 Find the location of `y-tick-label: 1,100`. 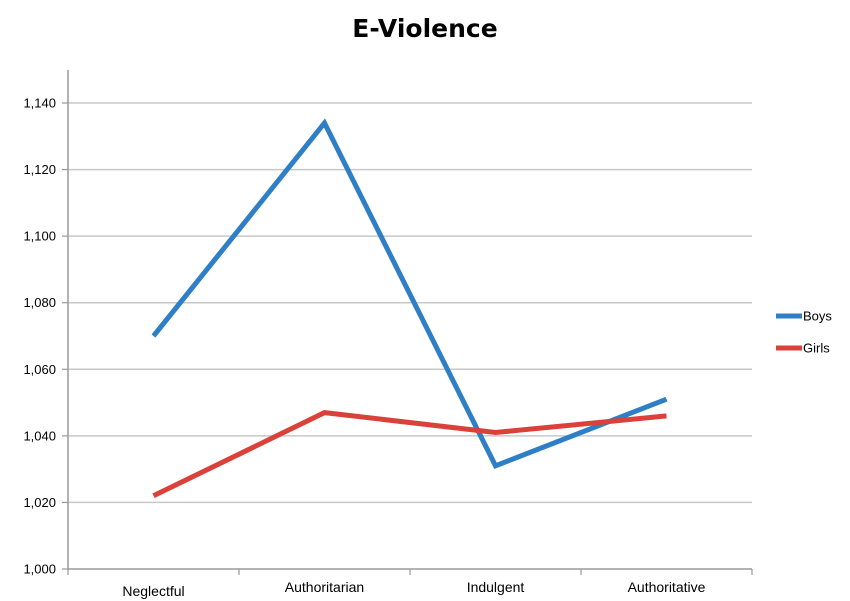

y-tick-label: 1,100 is located at coordinates (39, 236).